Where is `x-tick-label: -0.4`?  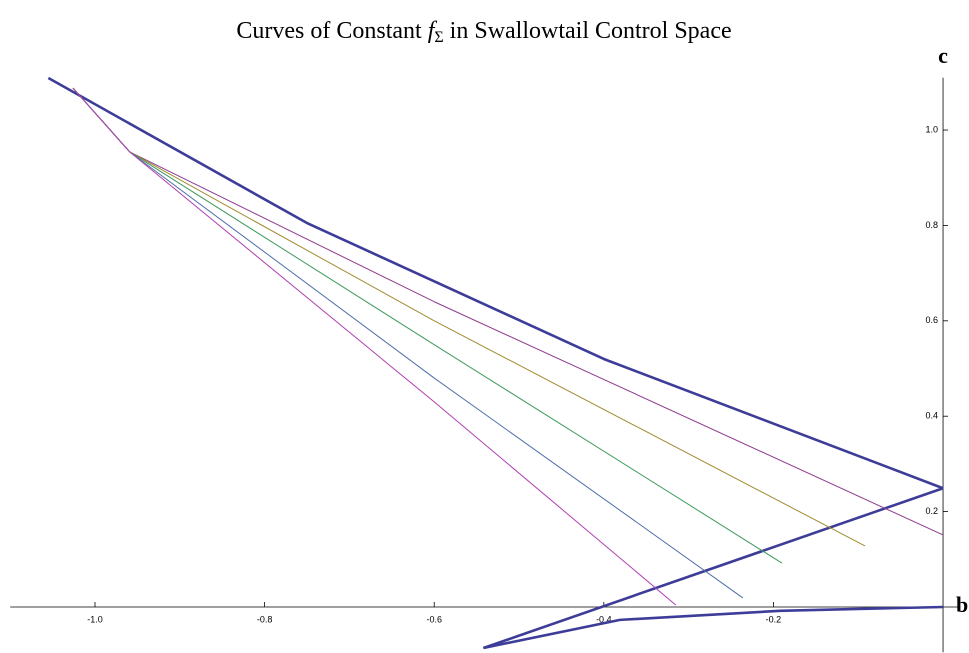
x-tick-label: -0.4 is located at coordinates (604, 619).